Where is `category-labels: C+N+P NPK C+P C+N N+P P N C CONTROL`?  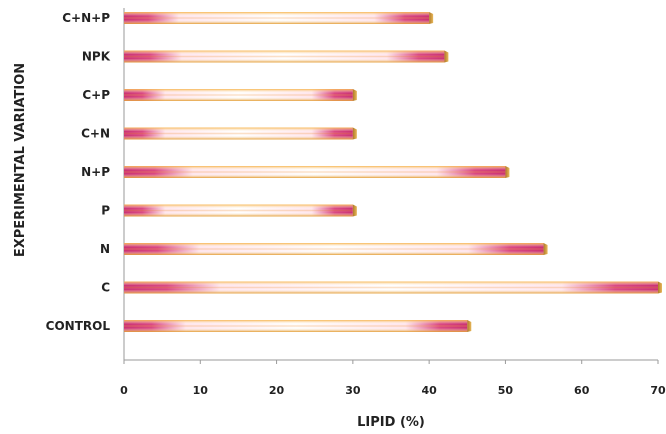 category-labels: C+N+P NPK C+P C+N N+P P N C CONTROL is located at coordinates (78, 172).